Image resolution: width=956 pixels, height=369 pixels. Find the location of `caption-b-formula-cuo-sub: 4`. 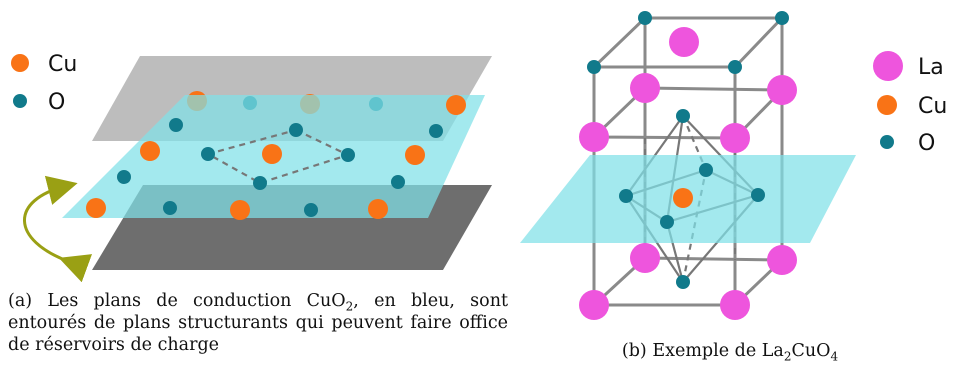

caption-b-formula-cuo-sub: 4 is located at coordinates (834, 356).